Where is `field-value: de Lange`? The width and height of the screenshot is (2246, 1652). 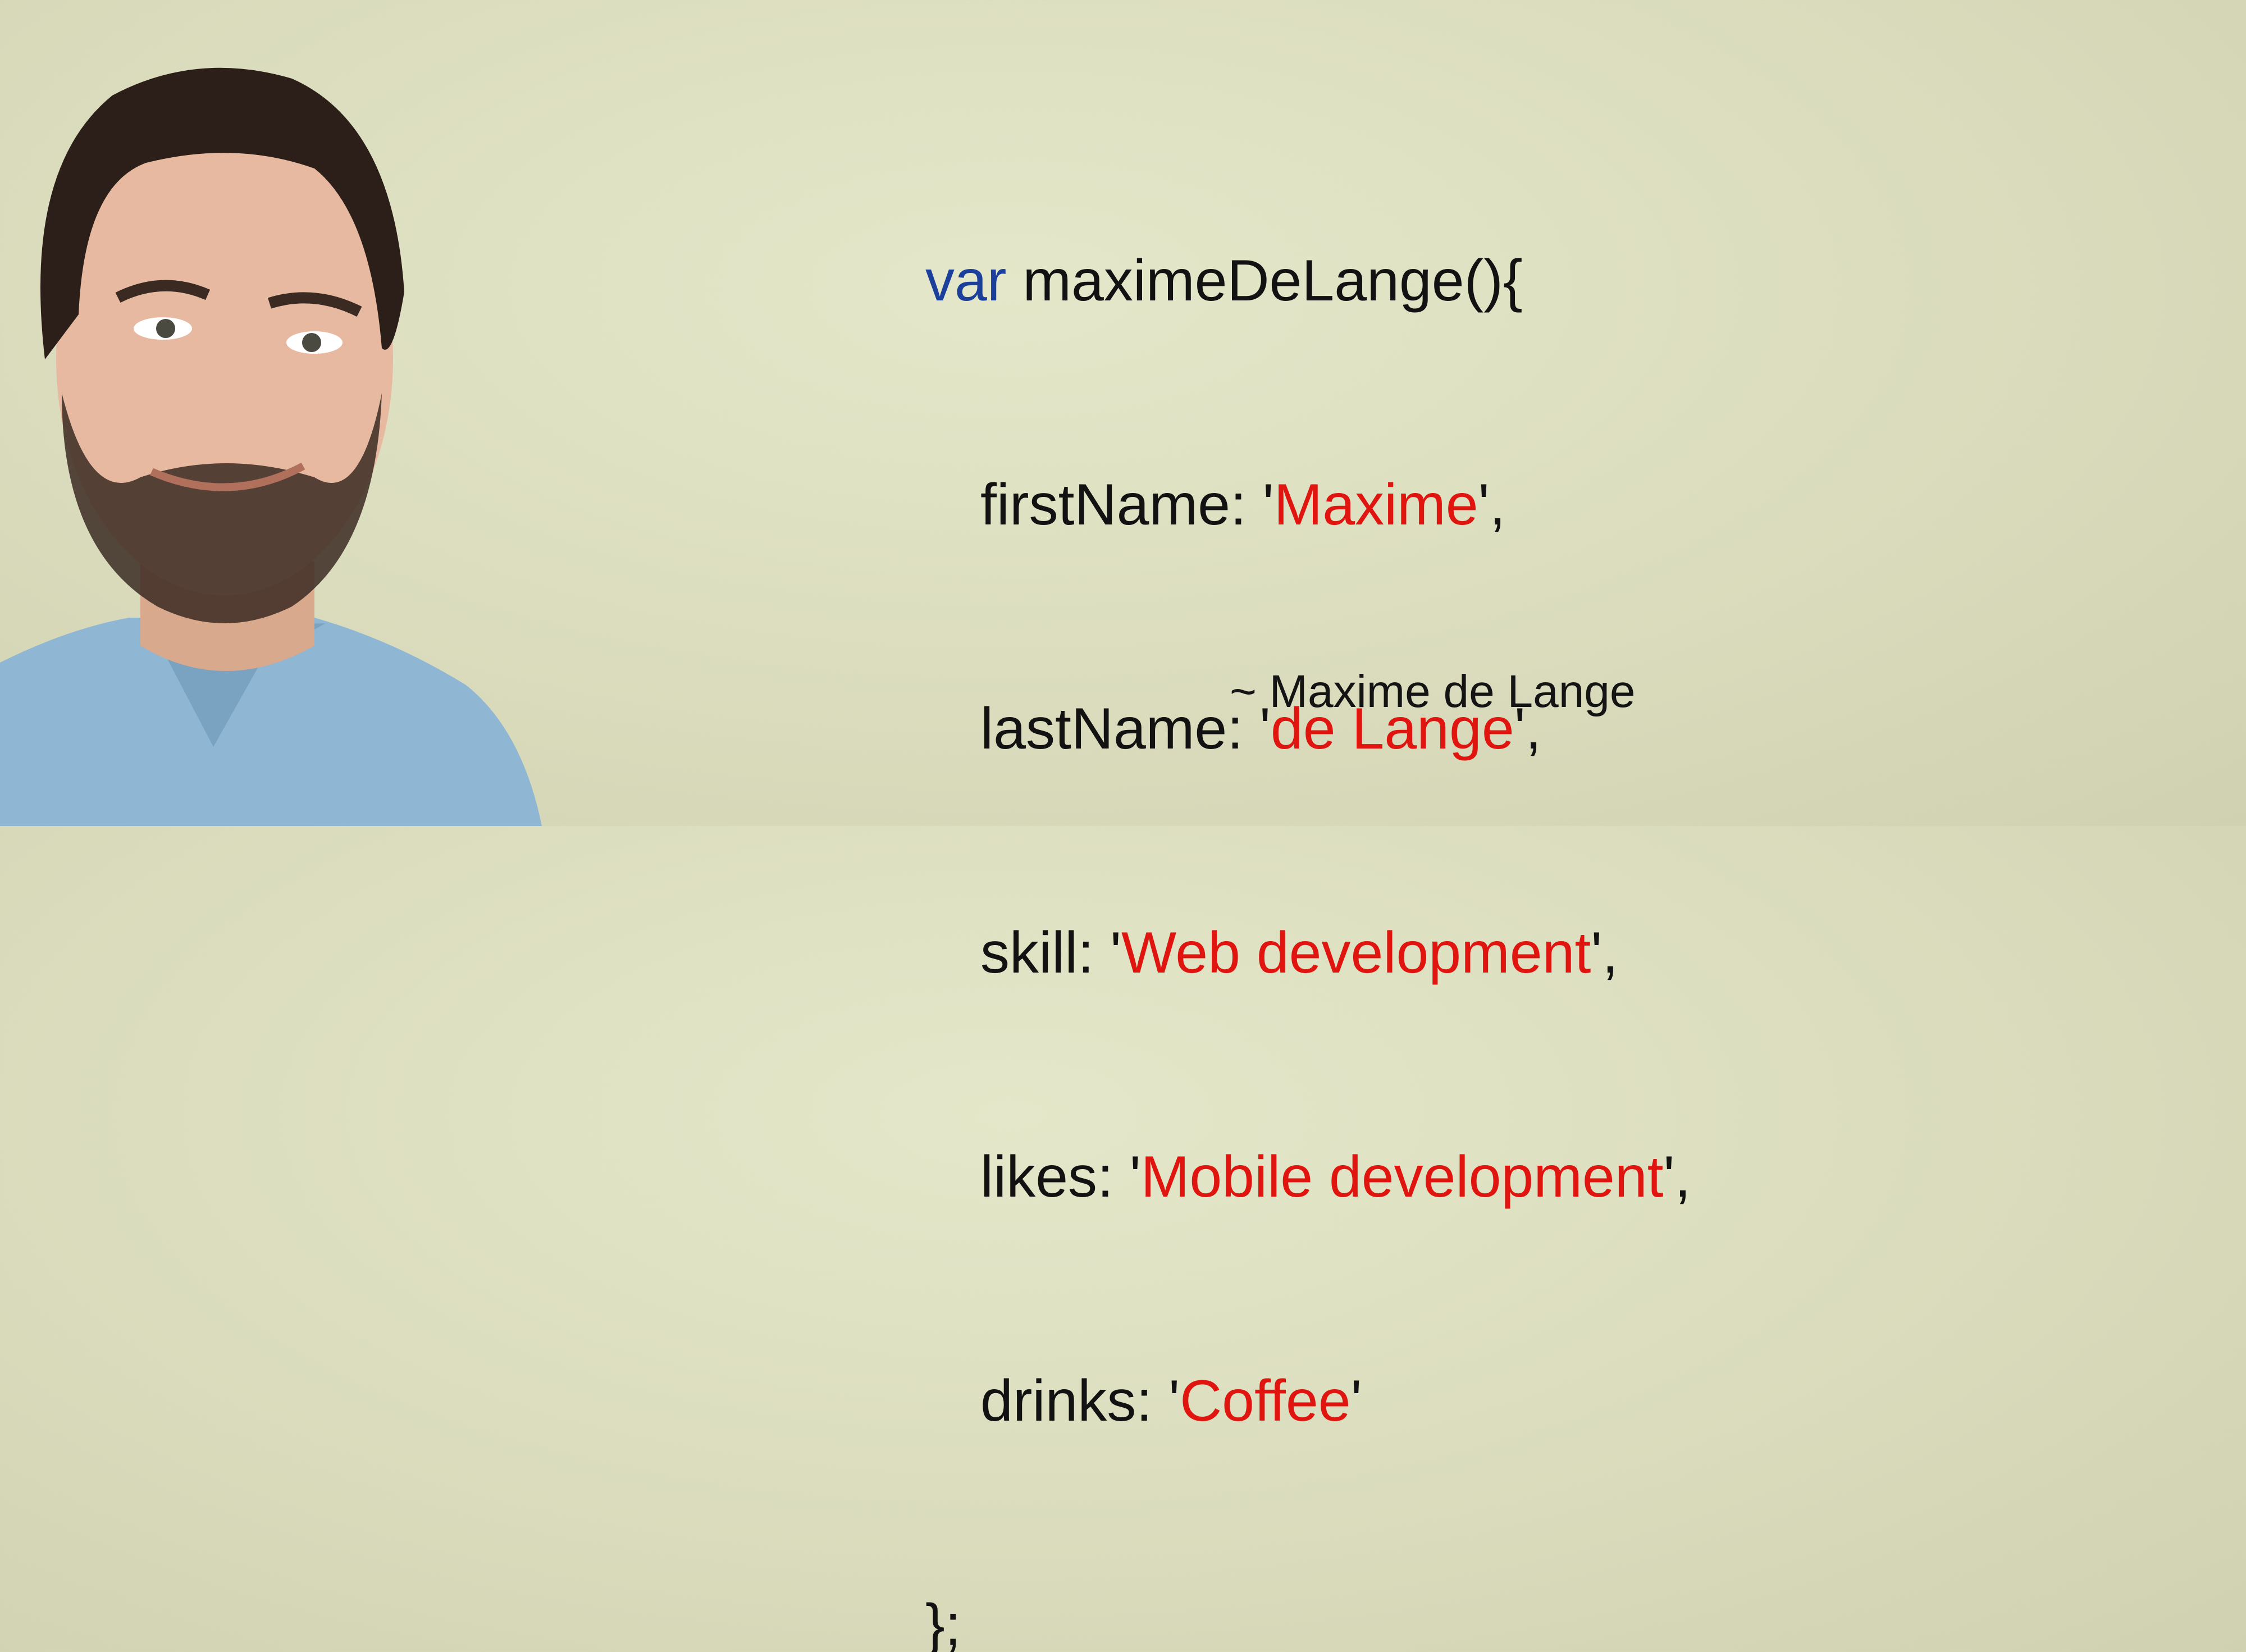
field-value: de Lange is located at coordinates (1392, 728).